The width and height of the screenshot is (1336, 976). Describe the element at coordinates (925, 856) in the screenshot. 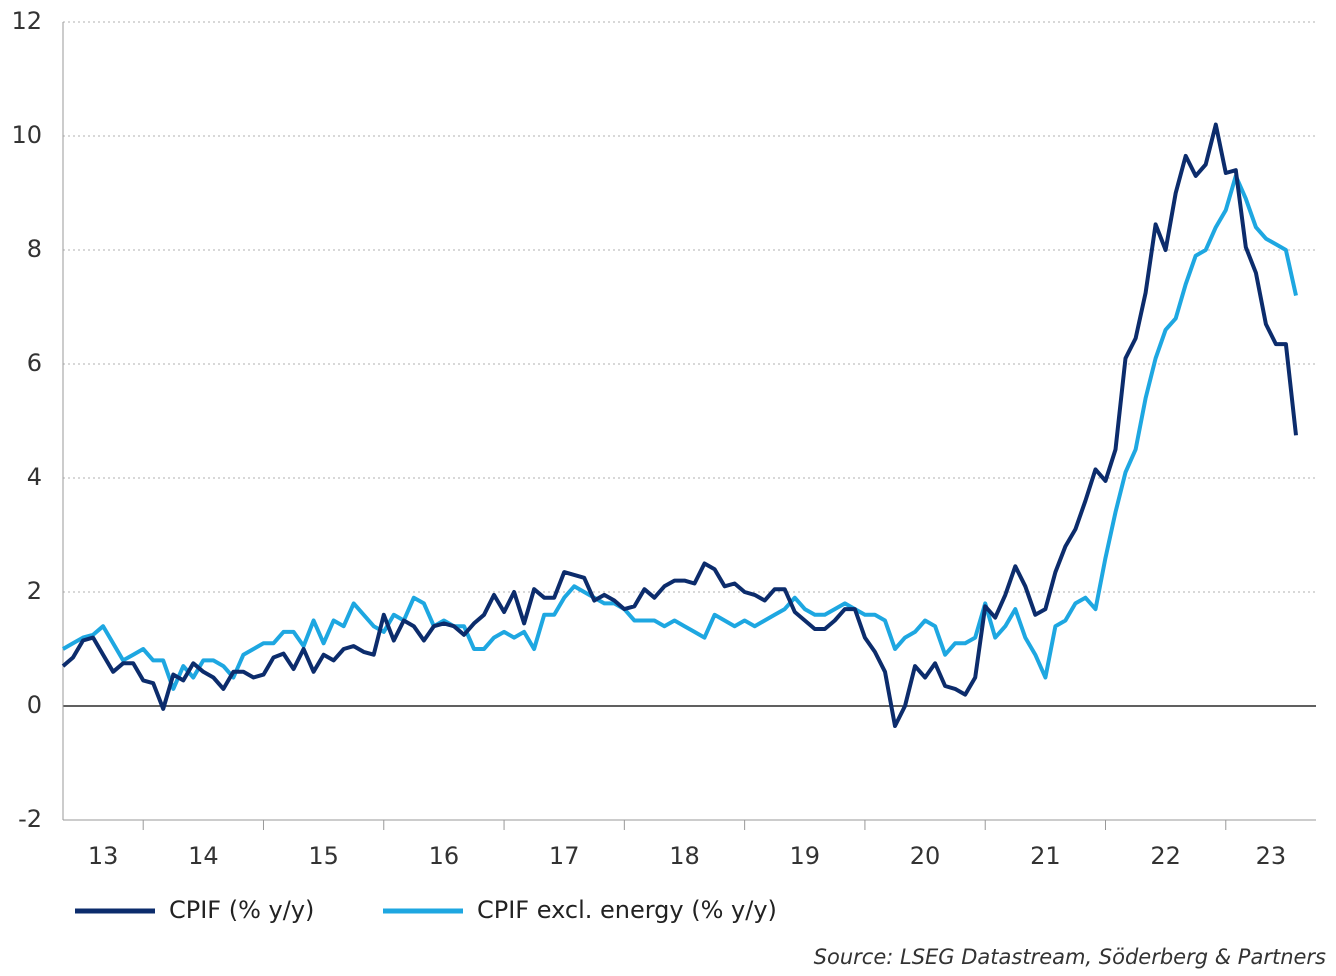

I see `x-tick-label: 20` at that location.